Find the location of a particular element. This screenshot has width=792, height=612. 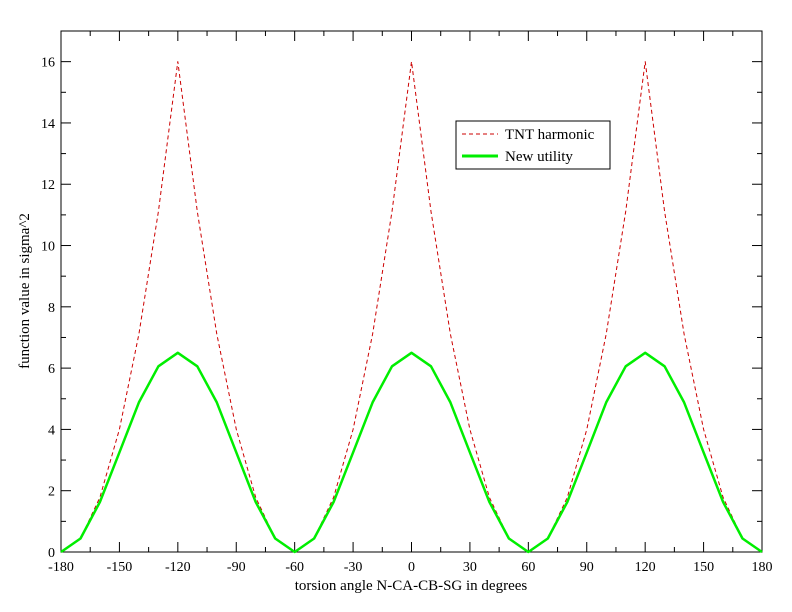

x-tick-label: 0 is located at coordinates (411, 567).